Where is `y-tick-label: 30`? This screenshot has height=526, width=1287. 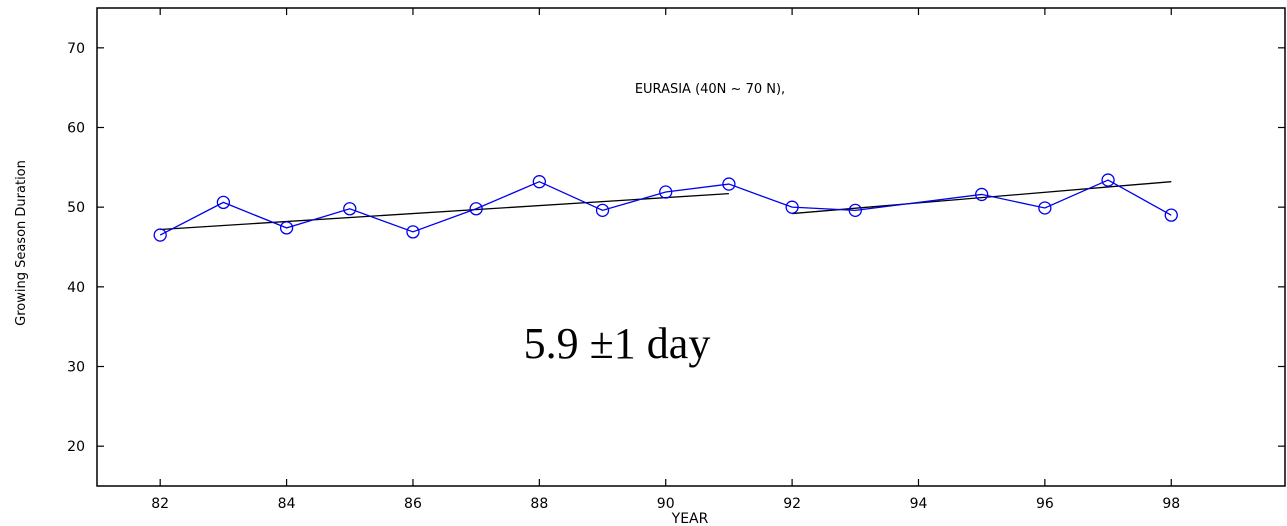 y-tick-label: 30 is located at coordinates (76, 368).